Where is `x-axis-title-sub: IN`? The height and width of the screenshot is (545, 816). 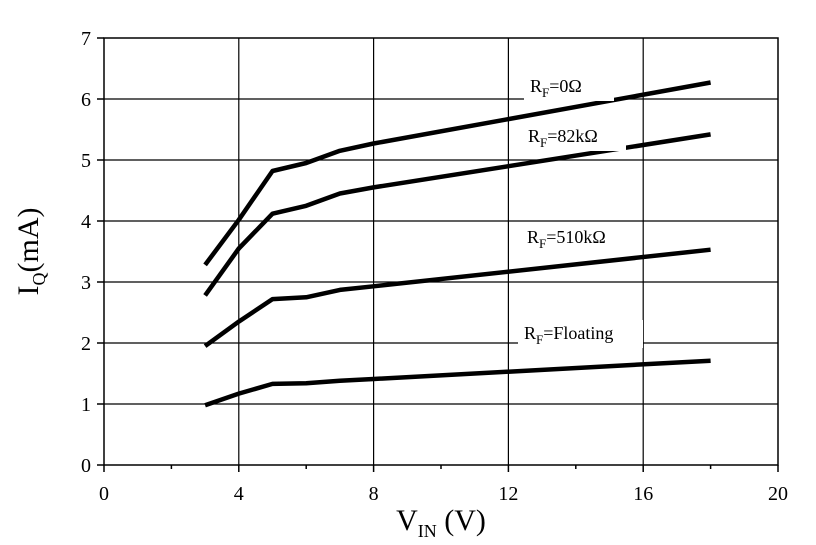 x-axis-title-sub: IN is located at coordinates (427, 531).